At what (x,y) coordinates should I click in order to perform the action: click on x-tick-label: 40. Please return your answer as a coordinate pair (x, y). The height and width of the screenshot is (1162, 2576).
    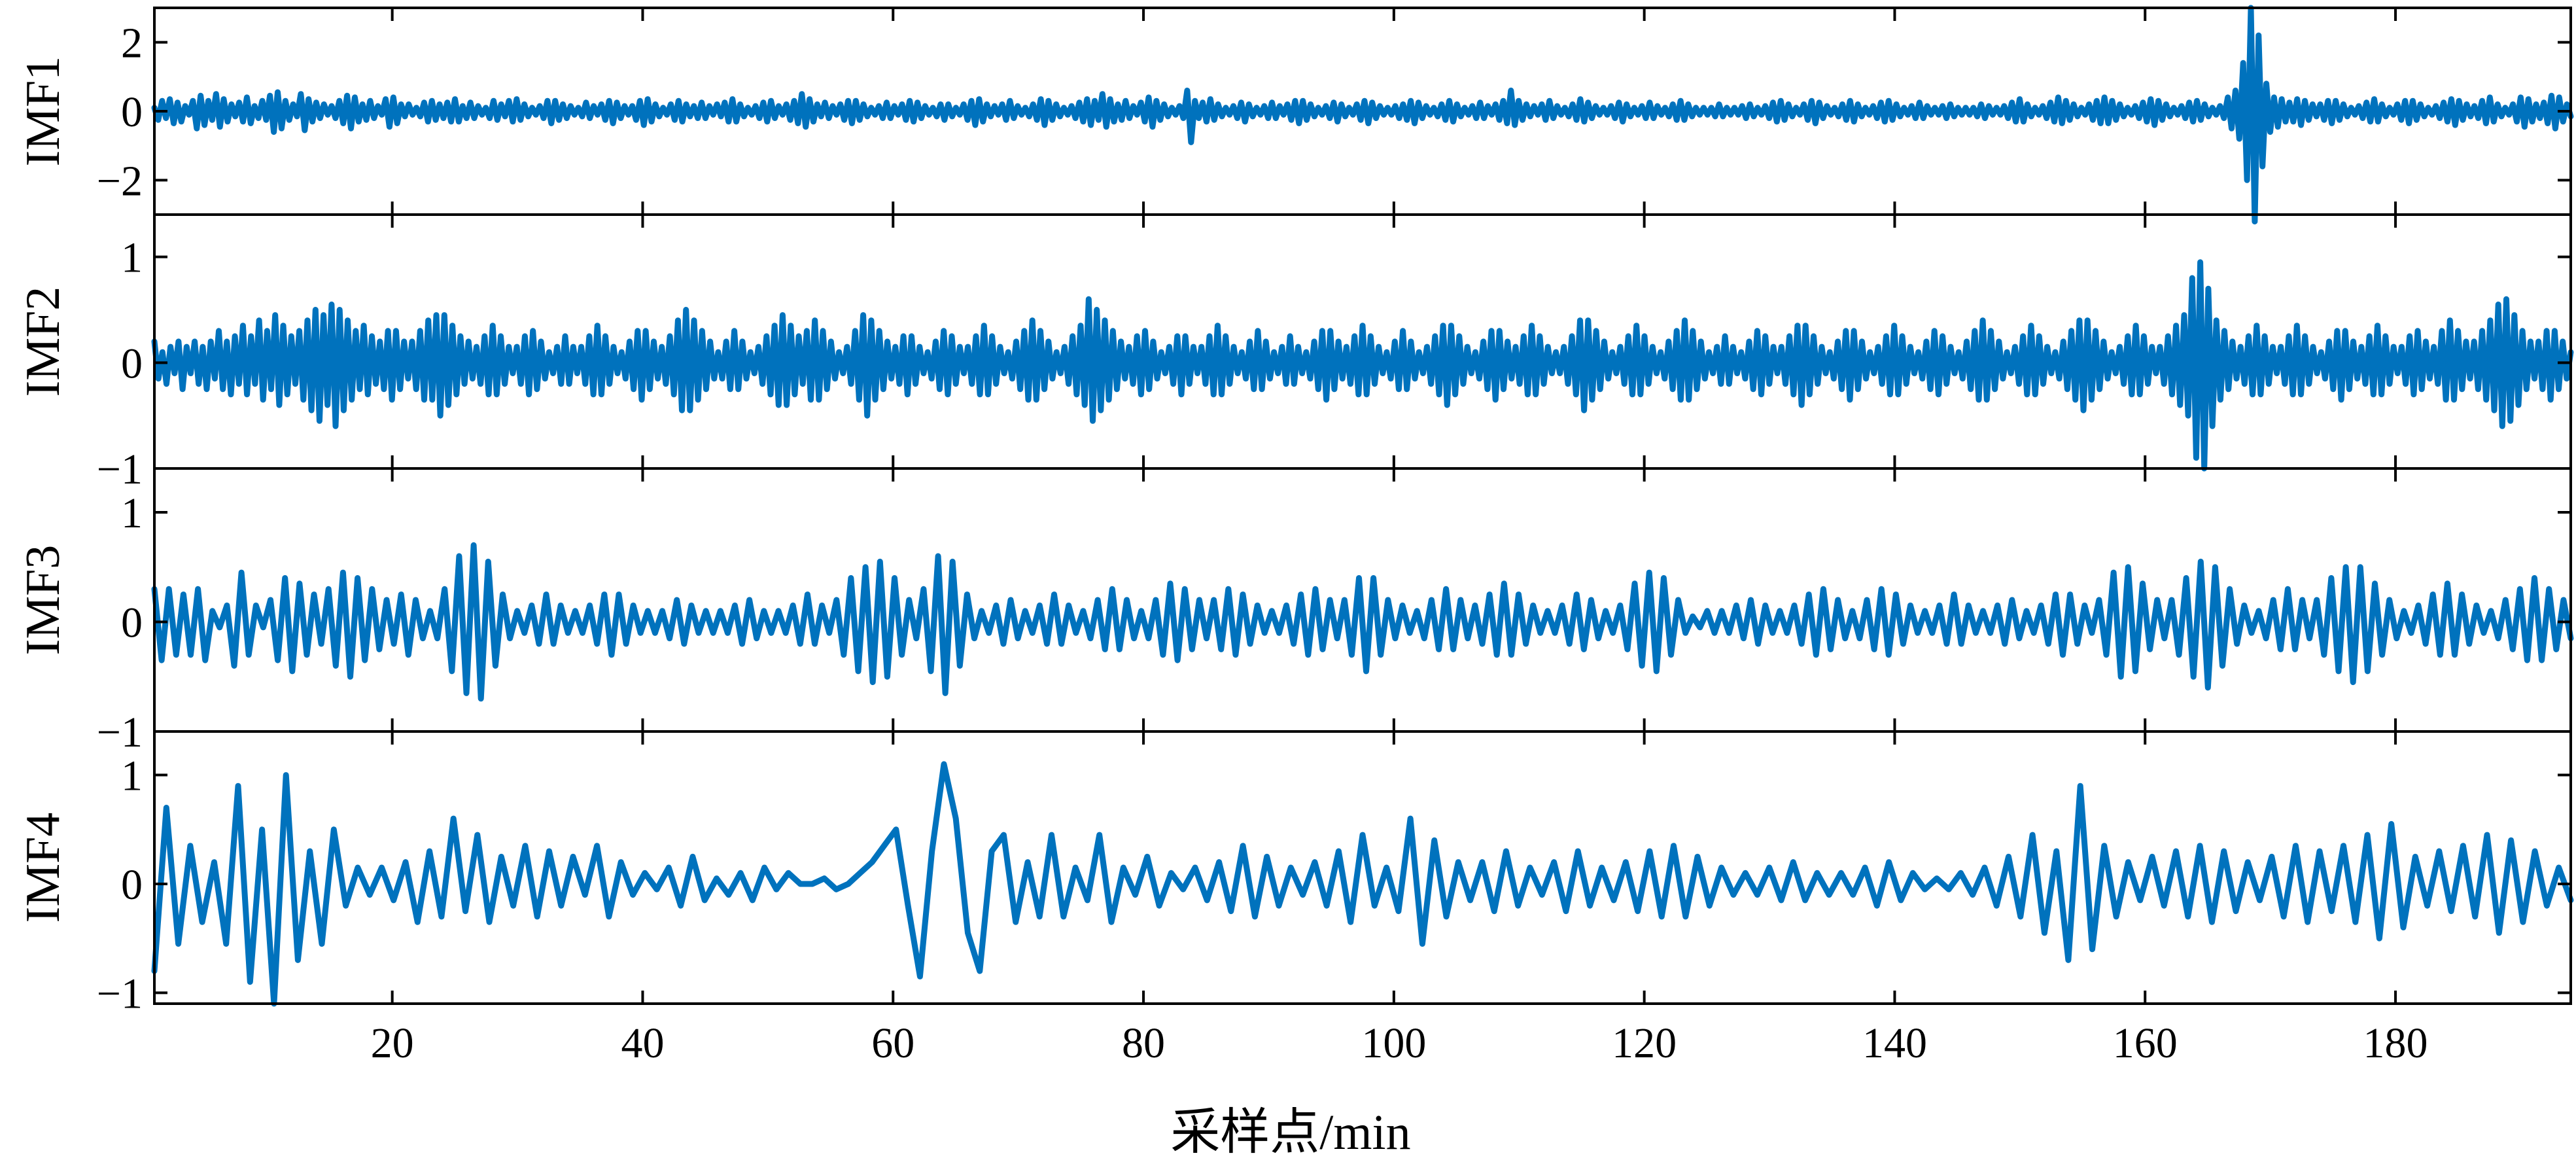
    Looking at the image, I should click on (642, 1043).